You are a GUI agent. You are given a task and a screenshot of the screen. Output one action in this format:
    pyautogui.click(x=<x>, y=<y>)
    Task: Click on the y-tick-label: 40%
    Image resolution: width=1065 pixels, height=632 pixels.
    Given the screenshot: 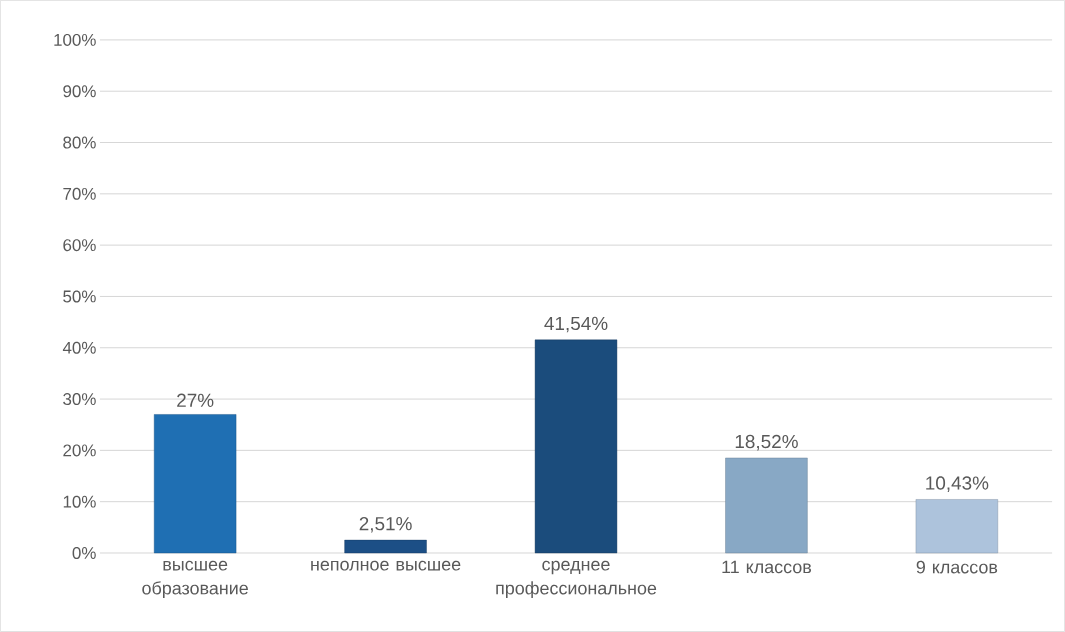 What is the action you would take?
    pyautogui.click(x=79, y=347)
    